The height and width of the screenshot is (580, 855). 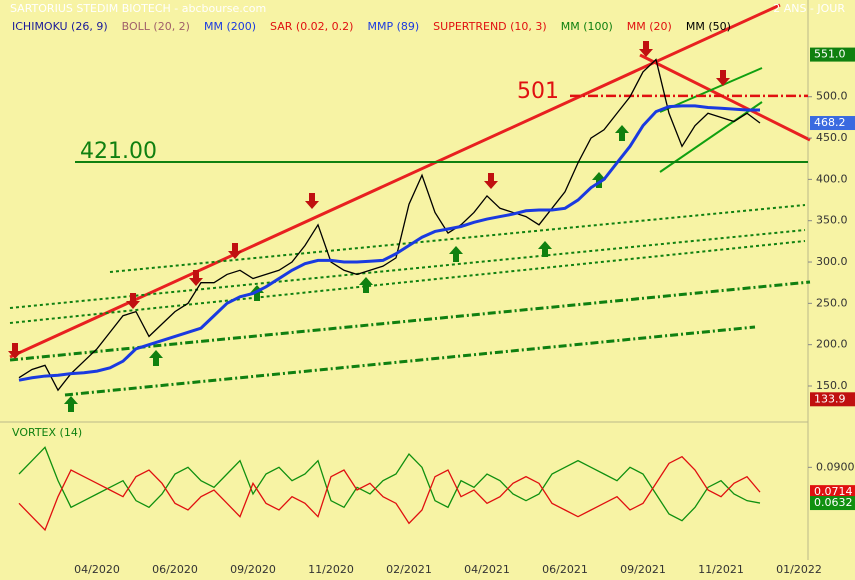 What do you see at coordinates (832, 137) in the screenshot?
I see `y-tick-label: 450.0` at bounding box center [832, 137].